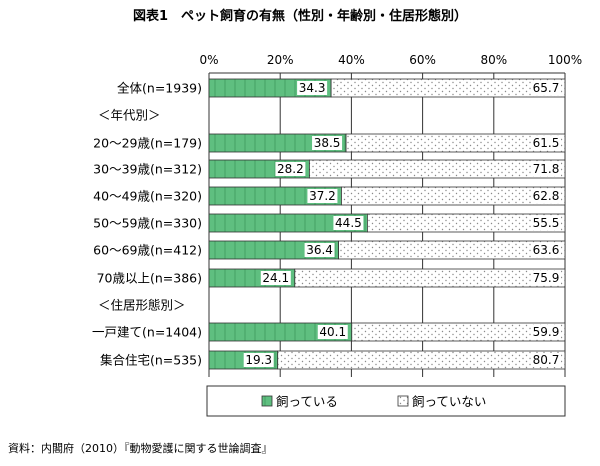 The height and width of the screenshot is (466, 600). What do you see at coordinates (142, 305) in the screenshot?
I see `group-label: ＜住居形態別＞` at bounding box center [142, 305].